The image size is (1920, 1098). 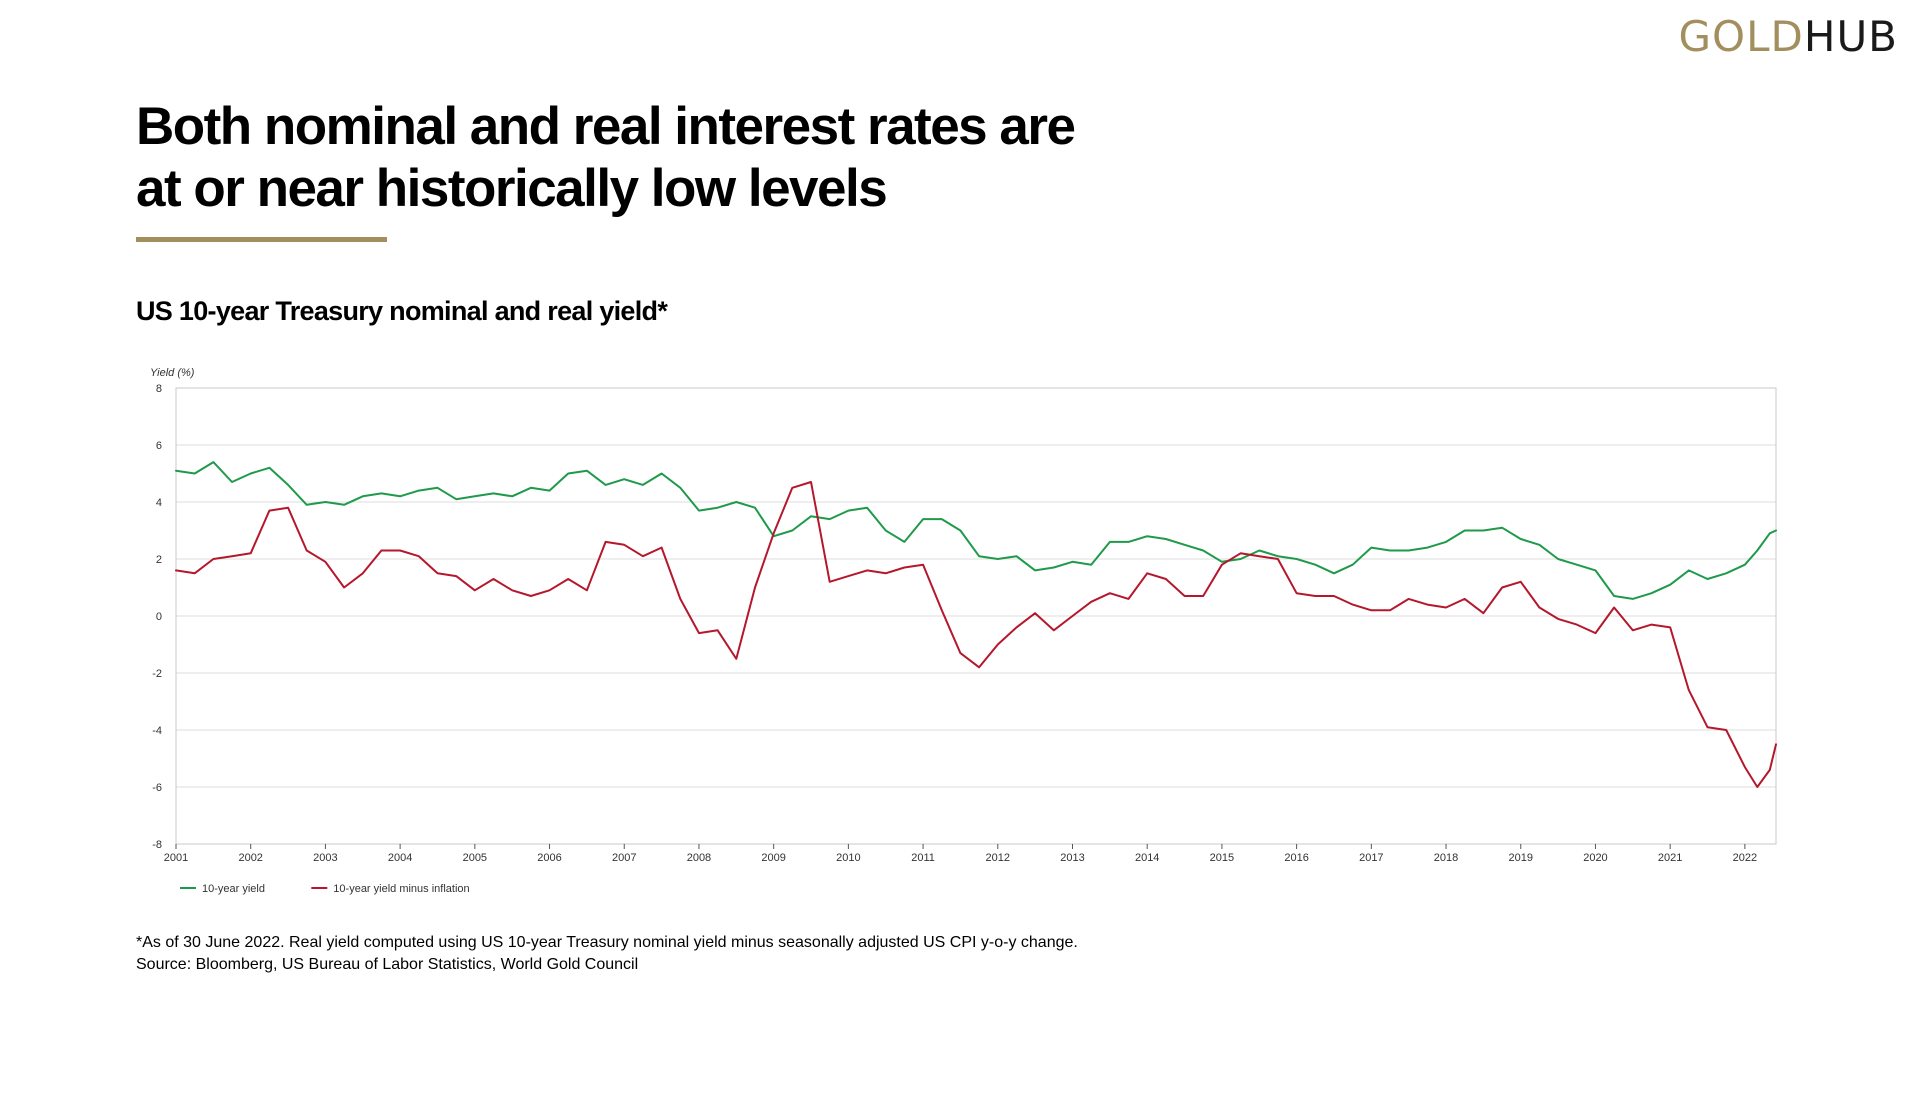 I want to click on x-tick-label: 2003, so click(x=325, y=858).